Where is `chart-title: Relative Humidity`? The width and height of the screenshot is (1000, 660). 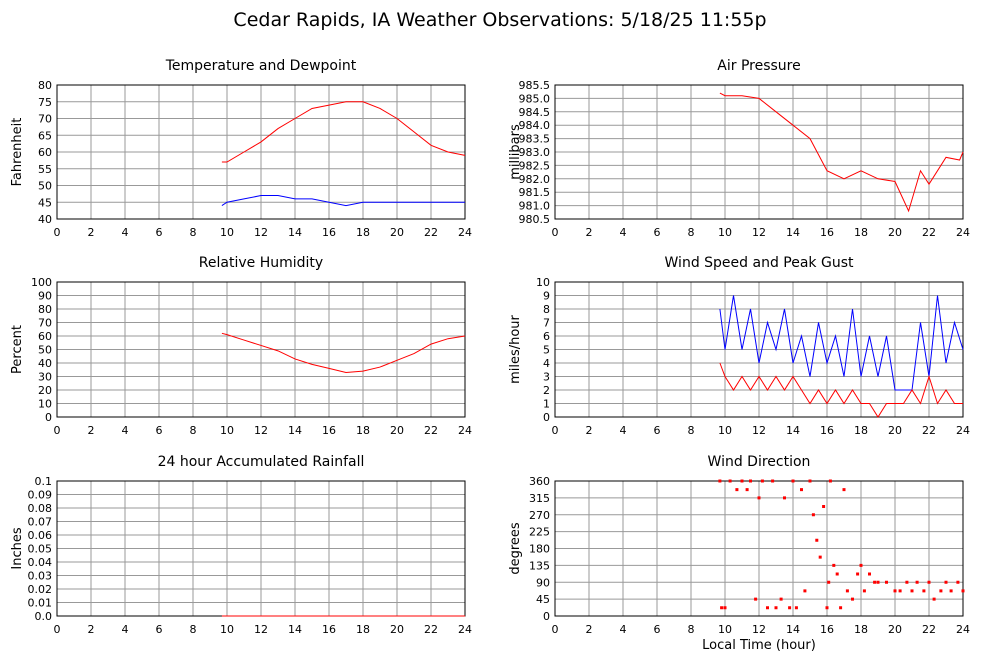
chart-title: Relative Humidity is located at coordinates (261, 263).